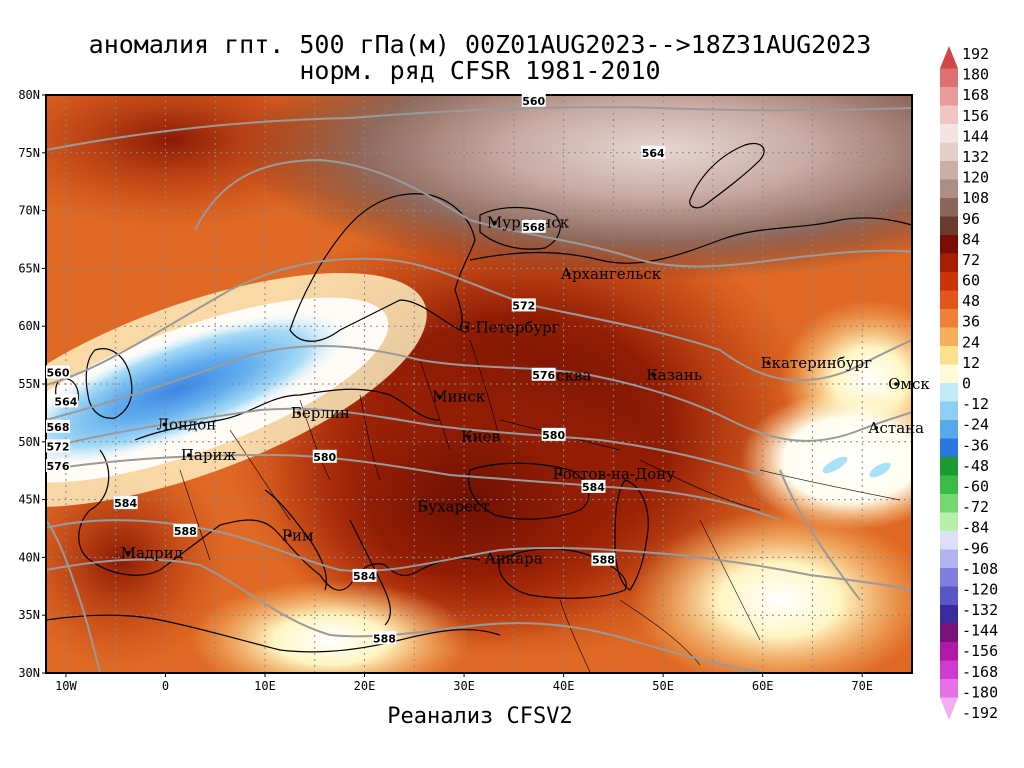 Image resolution: width=1024 pixels, height=768 pixels. Describe the element at coordinates (980, 692) in the screenshot. I see `colorbar-label: -180` at that location.